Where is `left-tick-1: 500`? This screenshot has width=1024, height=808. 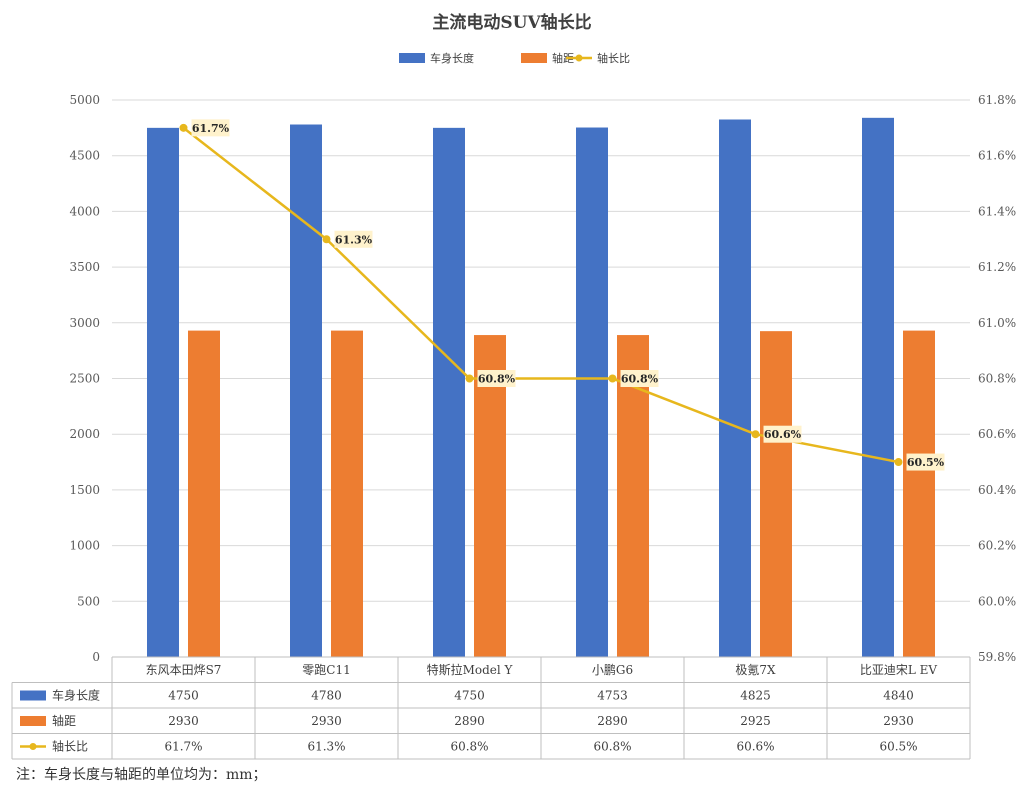 left-tick-1: 500 is located at coordinates (88, 601).